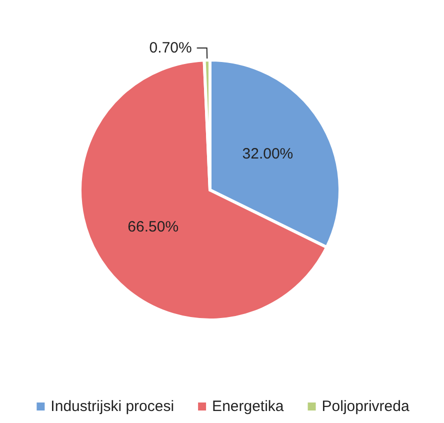  Describe the element at coordinates (153, 227) in the screenshot. I see `data-label: 66.50%` at that location.